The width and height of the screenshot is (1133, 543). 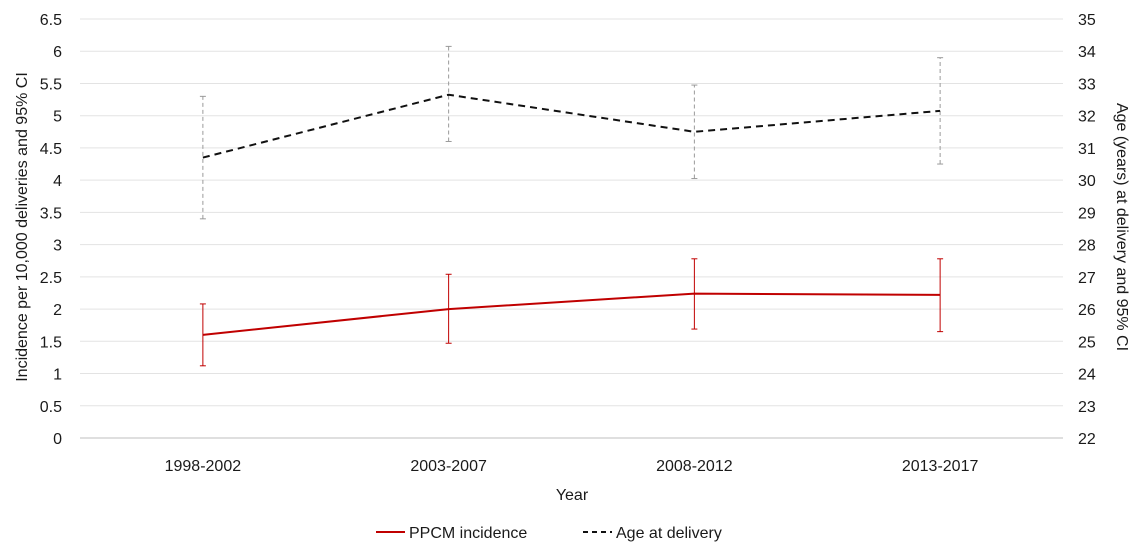 I want to click on right-tick-label: 24, so click(x=1087, y=375).